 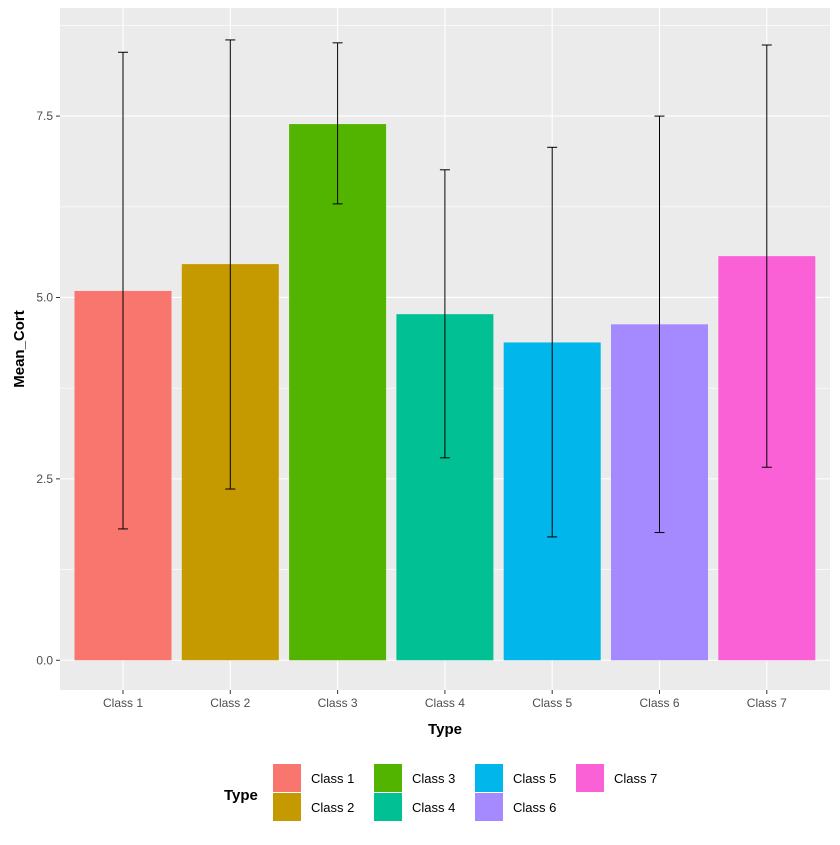 I want to click on legend-title: Type, so click(x=241, y=795).